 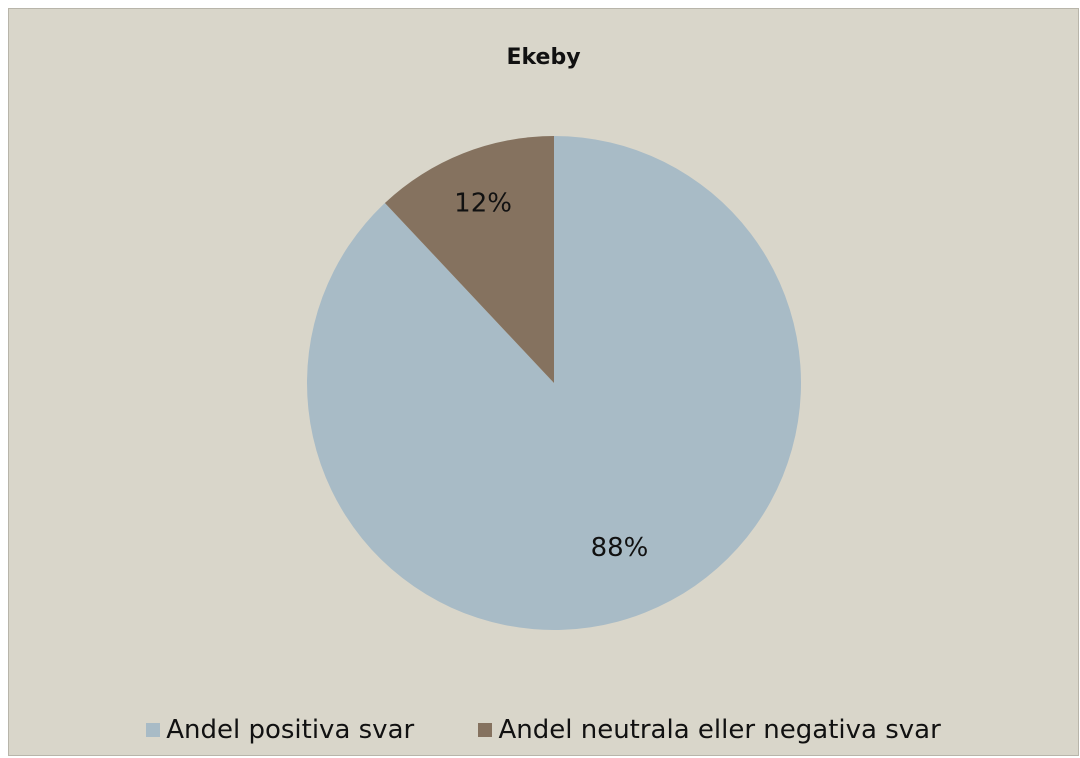 I want to click on pie-slice-neutral-negative, so click(x=469, y=259).